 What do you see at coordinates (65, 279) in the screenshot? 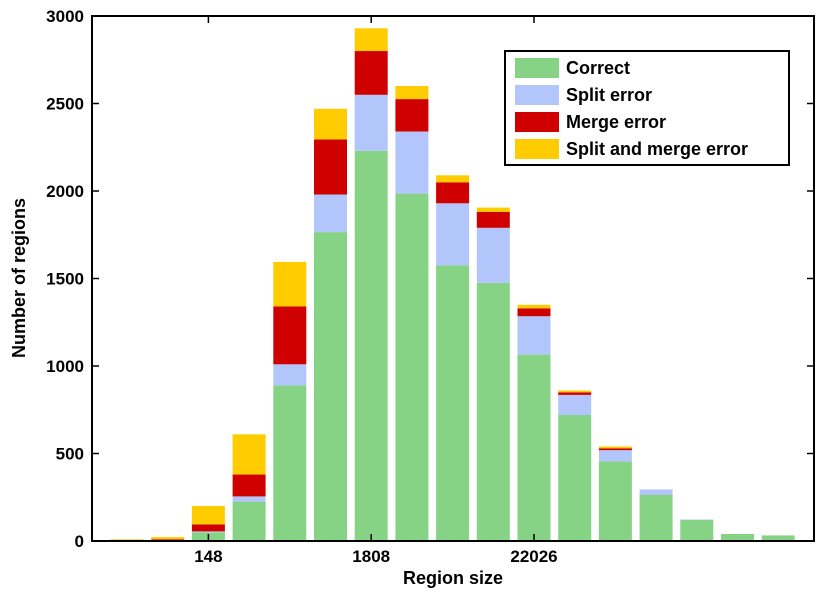
I see `y-tick-label: 1500` at bounding box center [65, 279].